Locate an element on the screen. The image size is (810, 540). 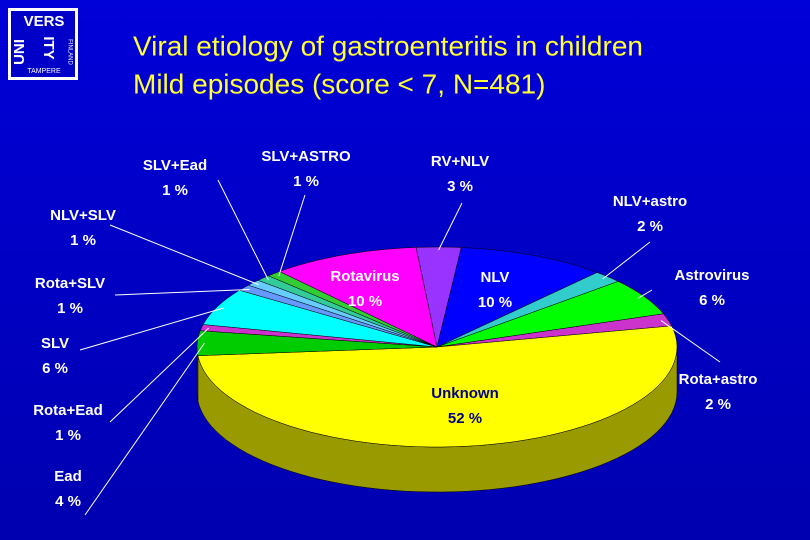
value-label: 52 % is located at coordinates (465, 418).